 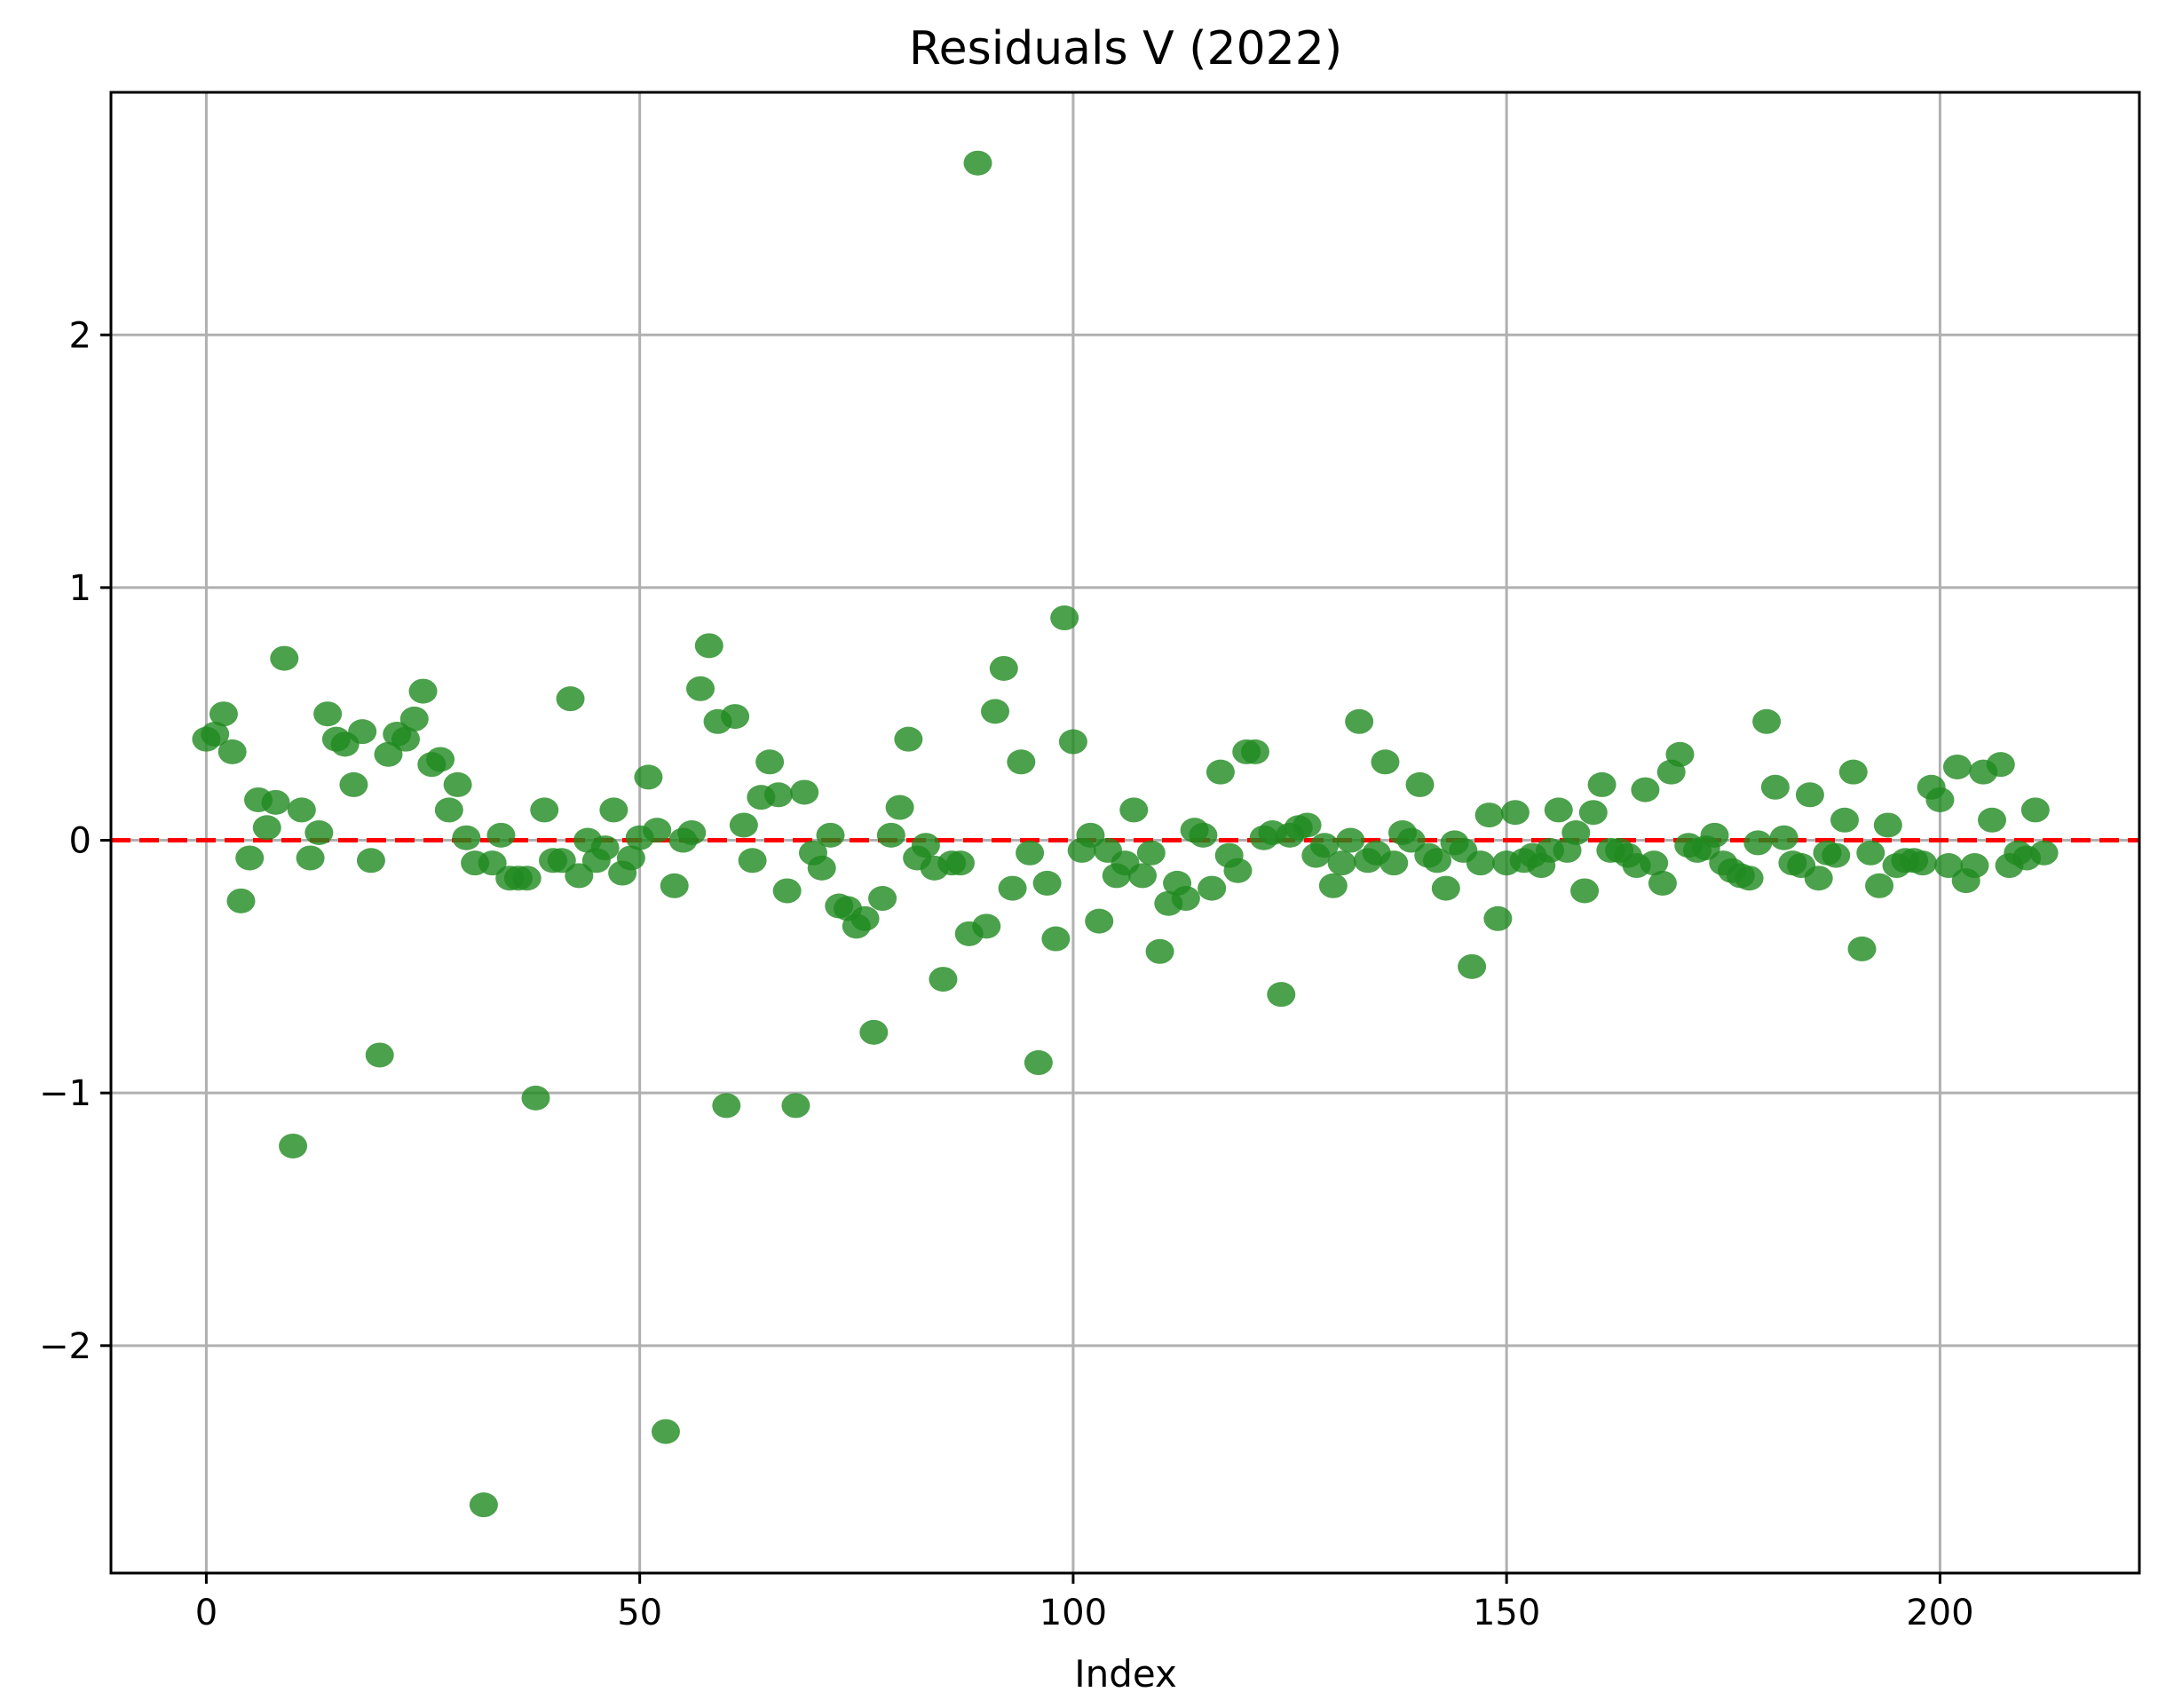 I want to click on y-tick-label: −2, so click(x=65, y=1346).